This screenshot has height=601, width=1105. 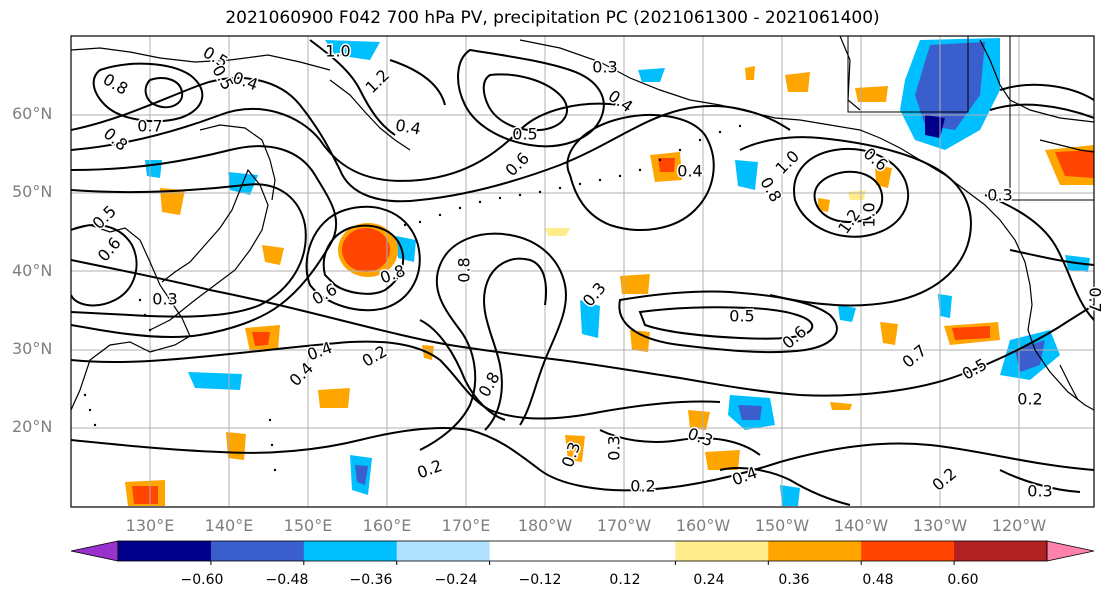 What do you see at coordinates (466, 525) in the screenshot?
I see `lon-label-170e: 170°E` at bounding box center [466, 525].